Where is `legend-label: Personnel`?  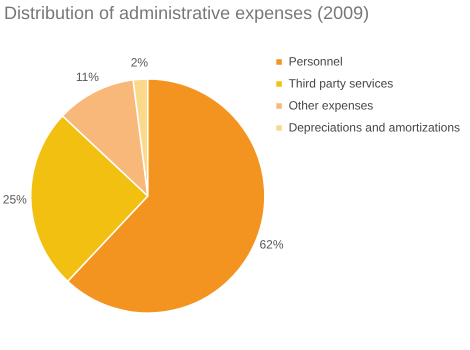 legend-label: Personnel is located at coordinates (315, 61).